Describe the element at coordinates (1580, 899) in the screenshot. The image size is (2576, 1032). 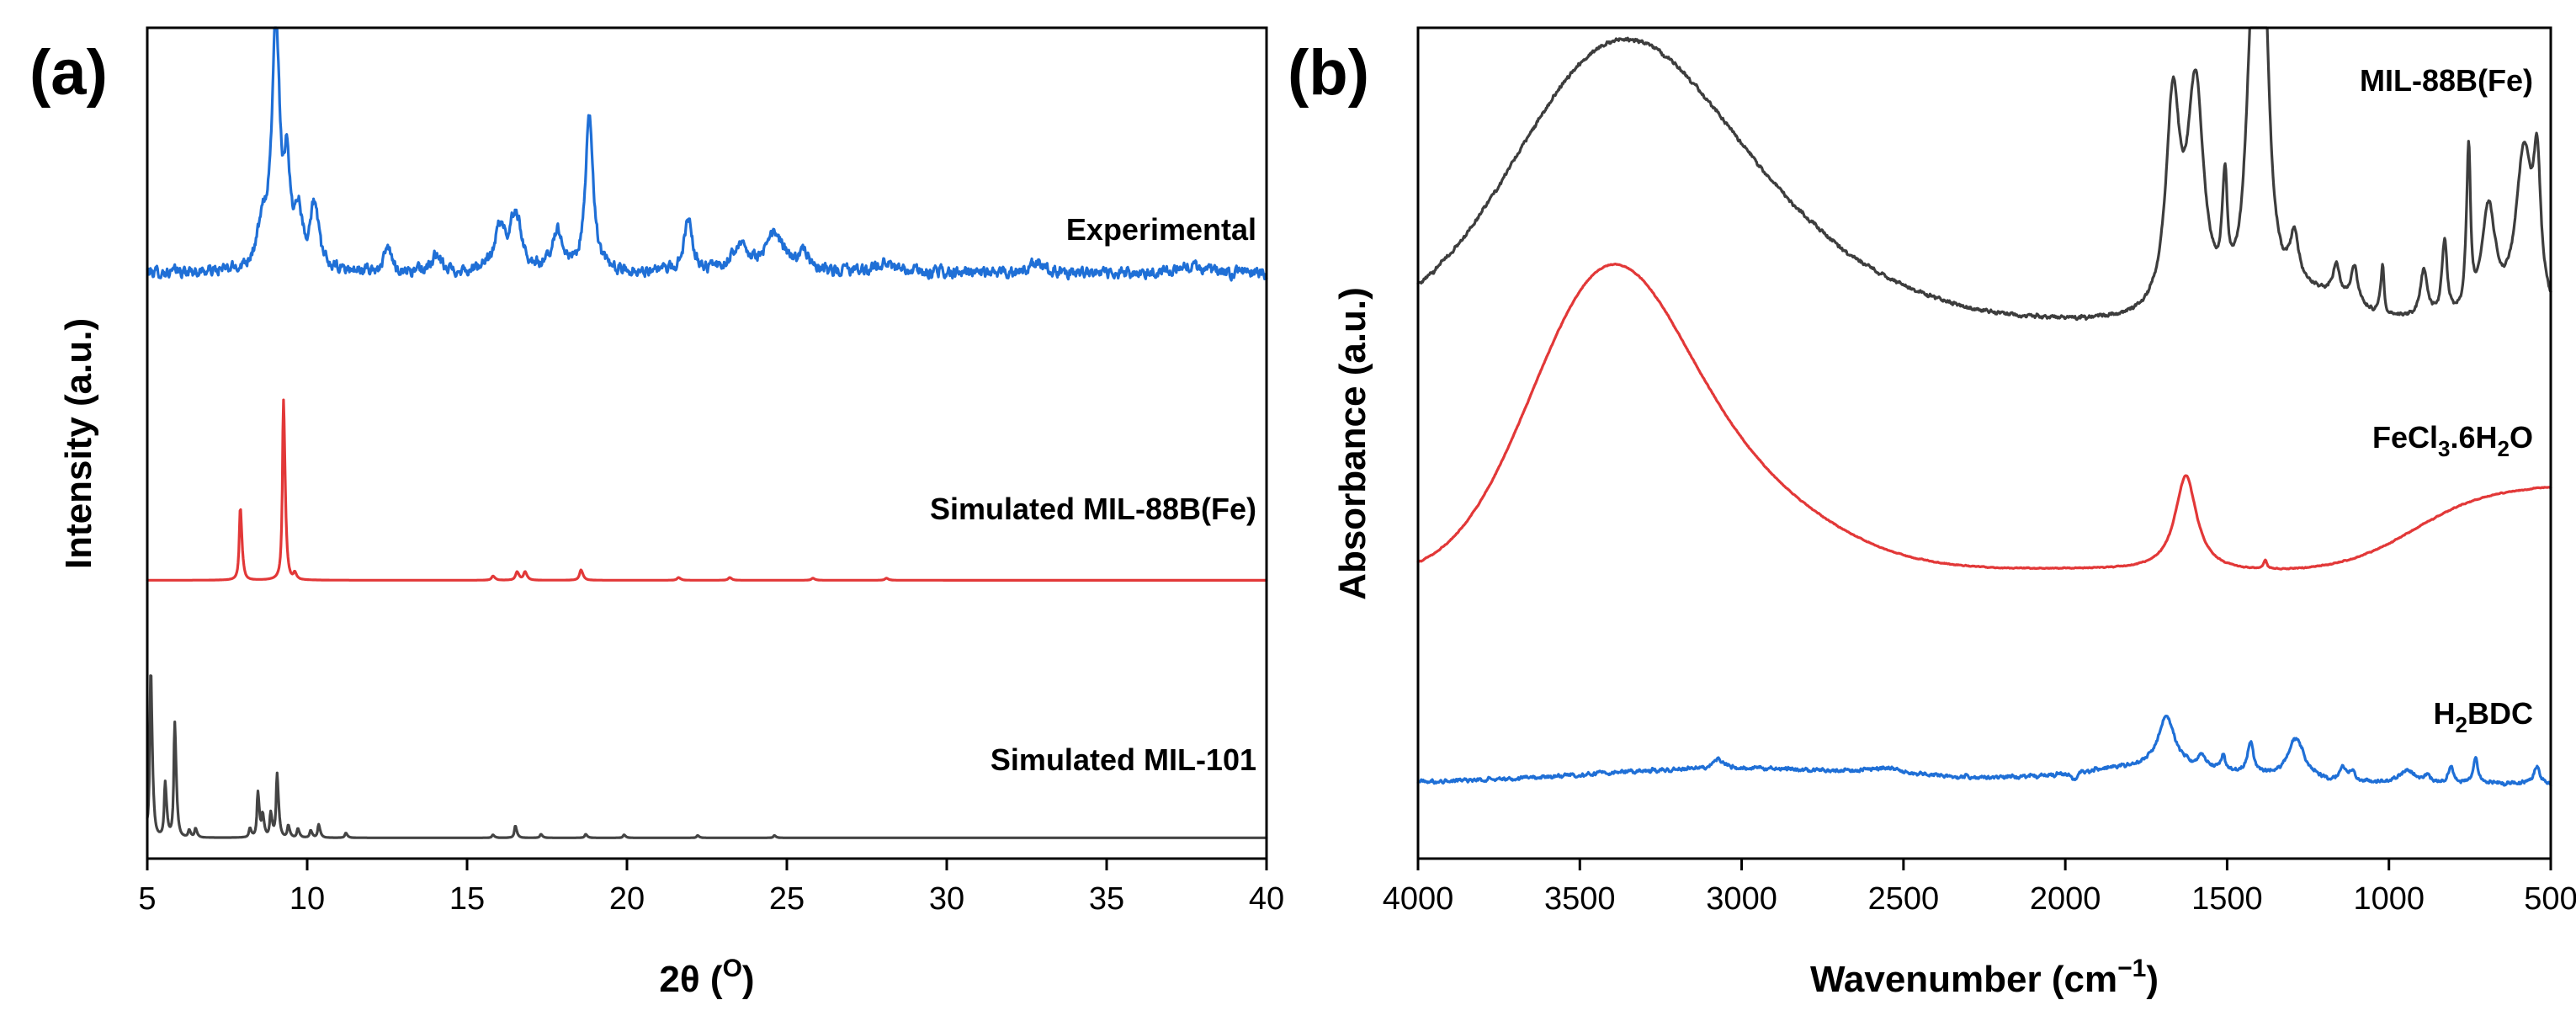
I see `x-tick-label: 3500` at that location.